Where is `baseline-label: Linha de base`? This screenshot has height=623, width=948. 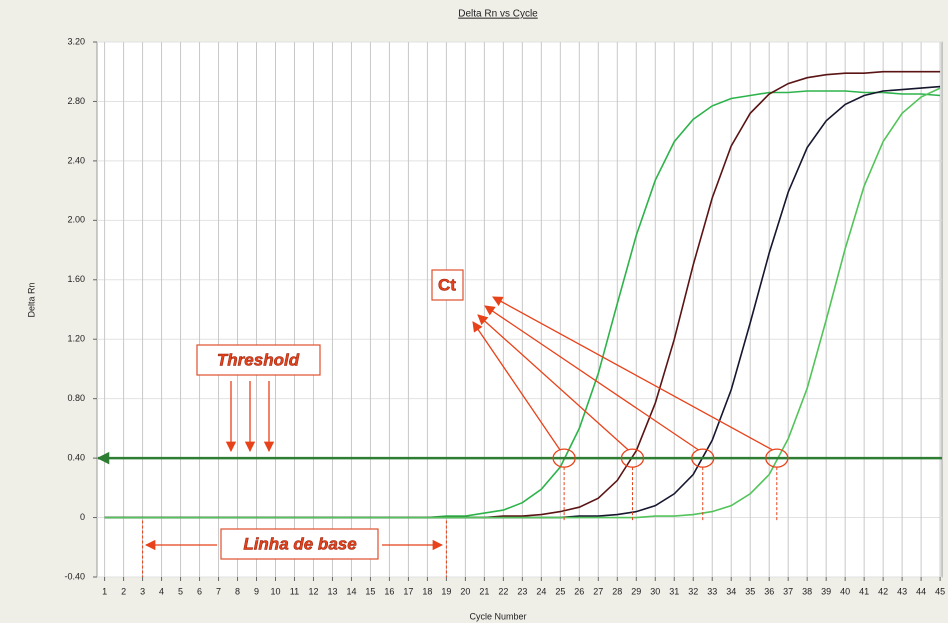
baseline-label: Linha de base is located at coordinates (299, 543).